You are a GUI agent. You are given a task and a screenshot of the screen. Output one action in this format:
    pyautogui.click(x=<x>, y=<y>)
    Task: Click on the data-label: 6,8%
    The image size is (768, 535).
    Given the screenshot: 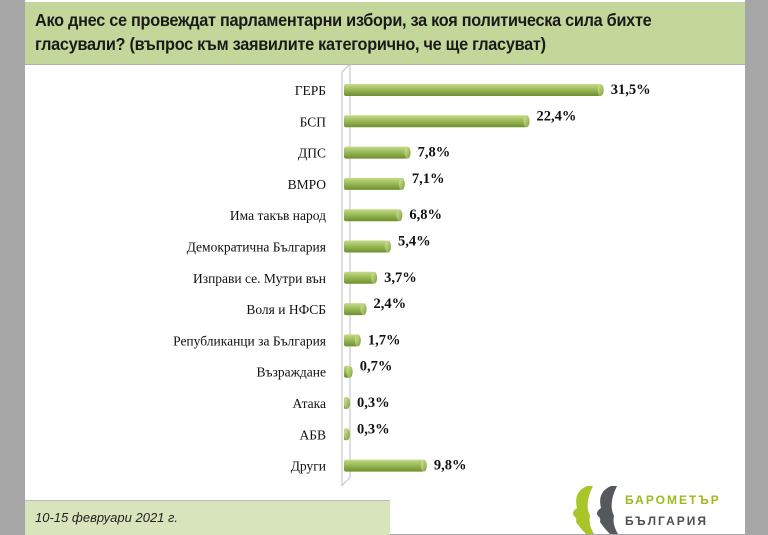 What is the action you would take?
    pyautogui.click(x=425, y=215)
    